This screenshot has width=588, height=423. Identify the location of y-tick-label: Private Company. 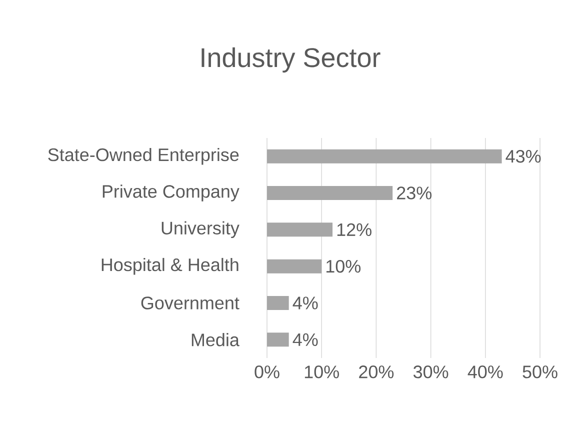
(171, 193).